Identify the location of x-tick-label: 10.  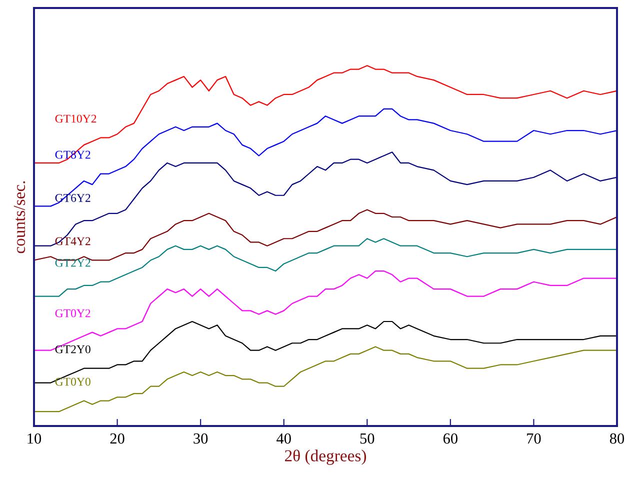
(35, 438).